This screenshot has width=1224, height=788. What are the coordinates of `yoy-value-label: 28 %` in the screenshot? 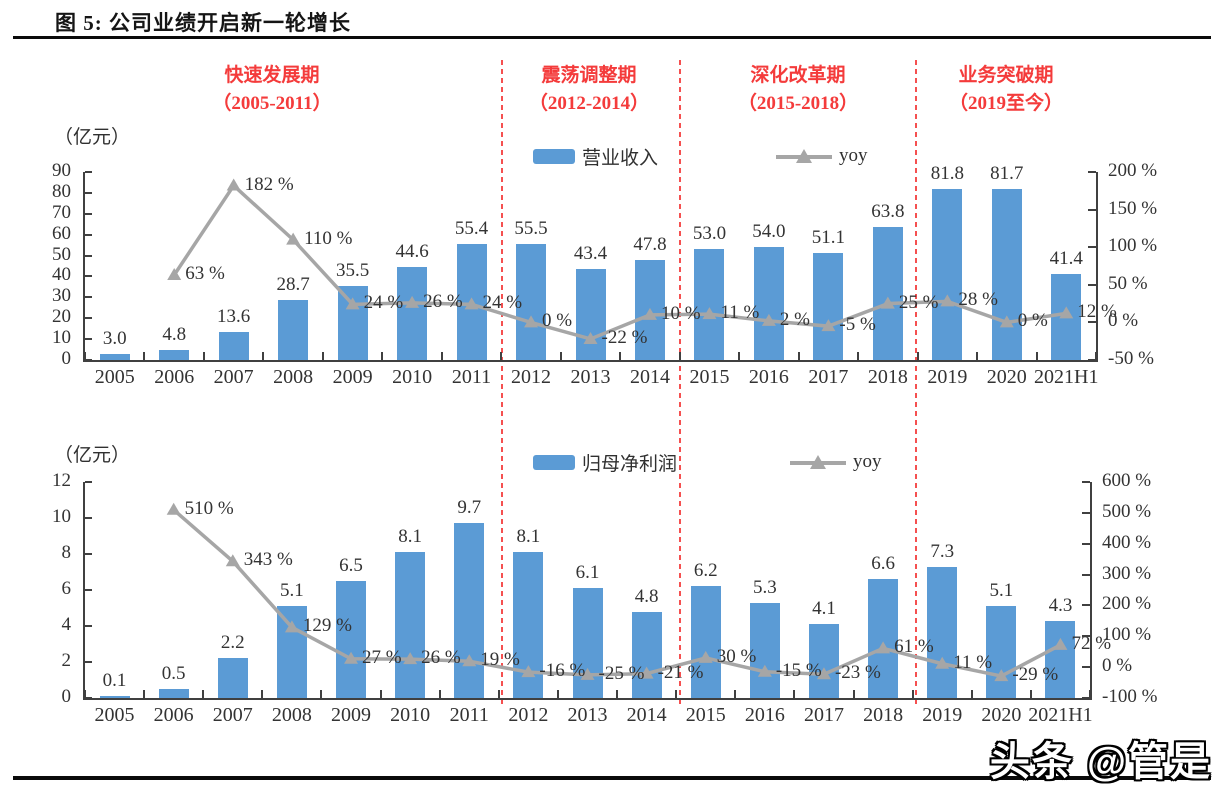 It's located at (978, 300).